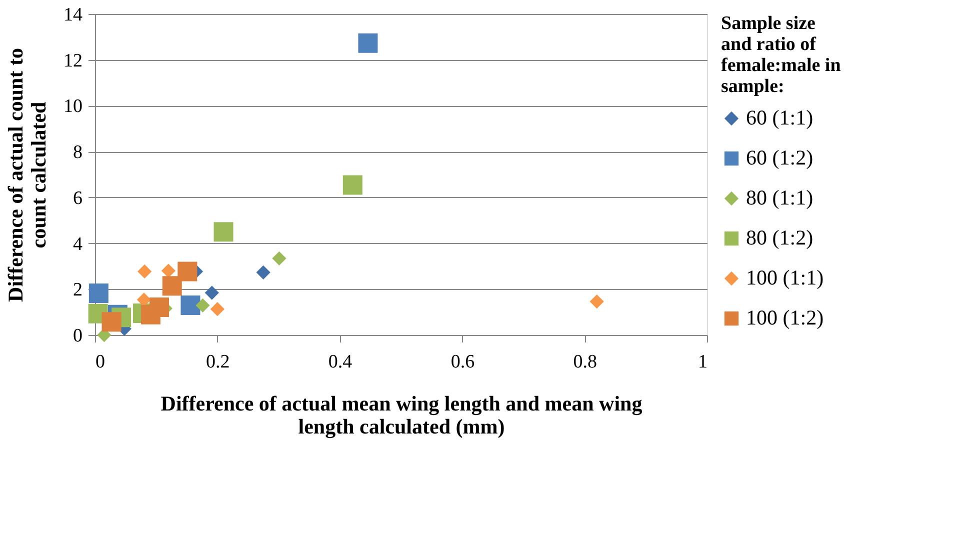  Describe the element at coordinates (780, 158) in the screenshot. I see `legend-label: 60 (1:2)` at that location.